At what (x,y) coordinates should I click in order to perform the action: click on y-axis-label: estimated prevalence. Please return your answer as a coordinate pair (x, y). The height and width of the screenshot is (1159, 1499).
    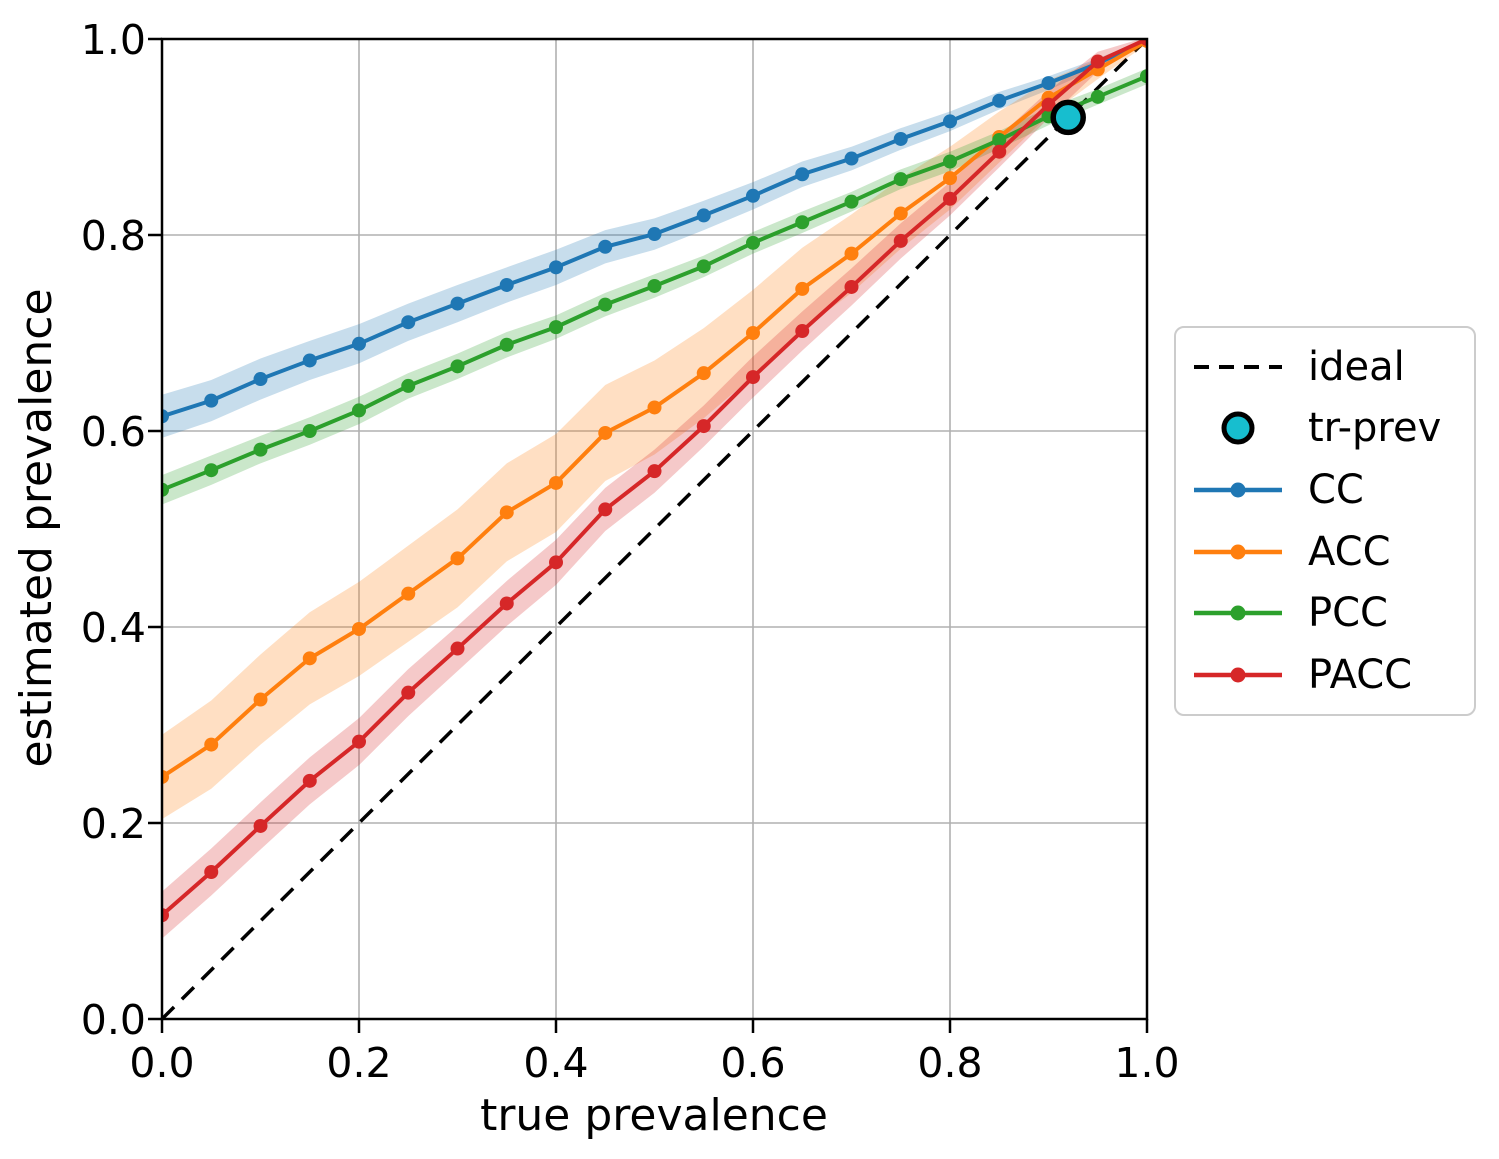
    Looking at the image, I should click on (36, 528).